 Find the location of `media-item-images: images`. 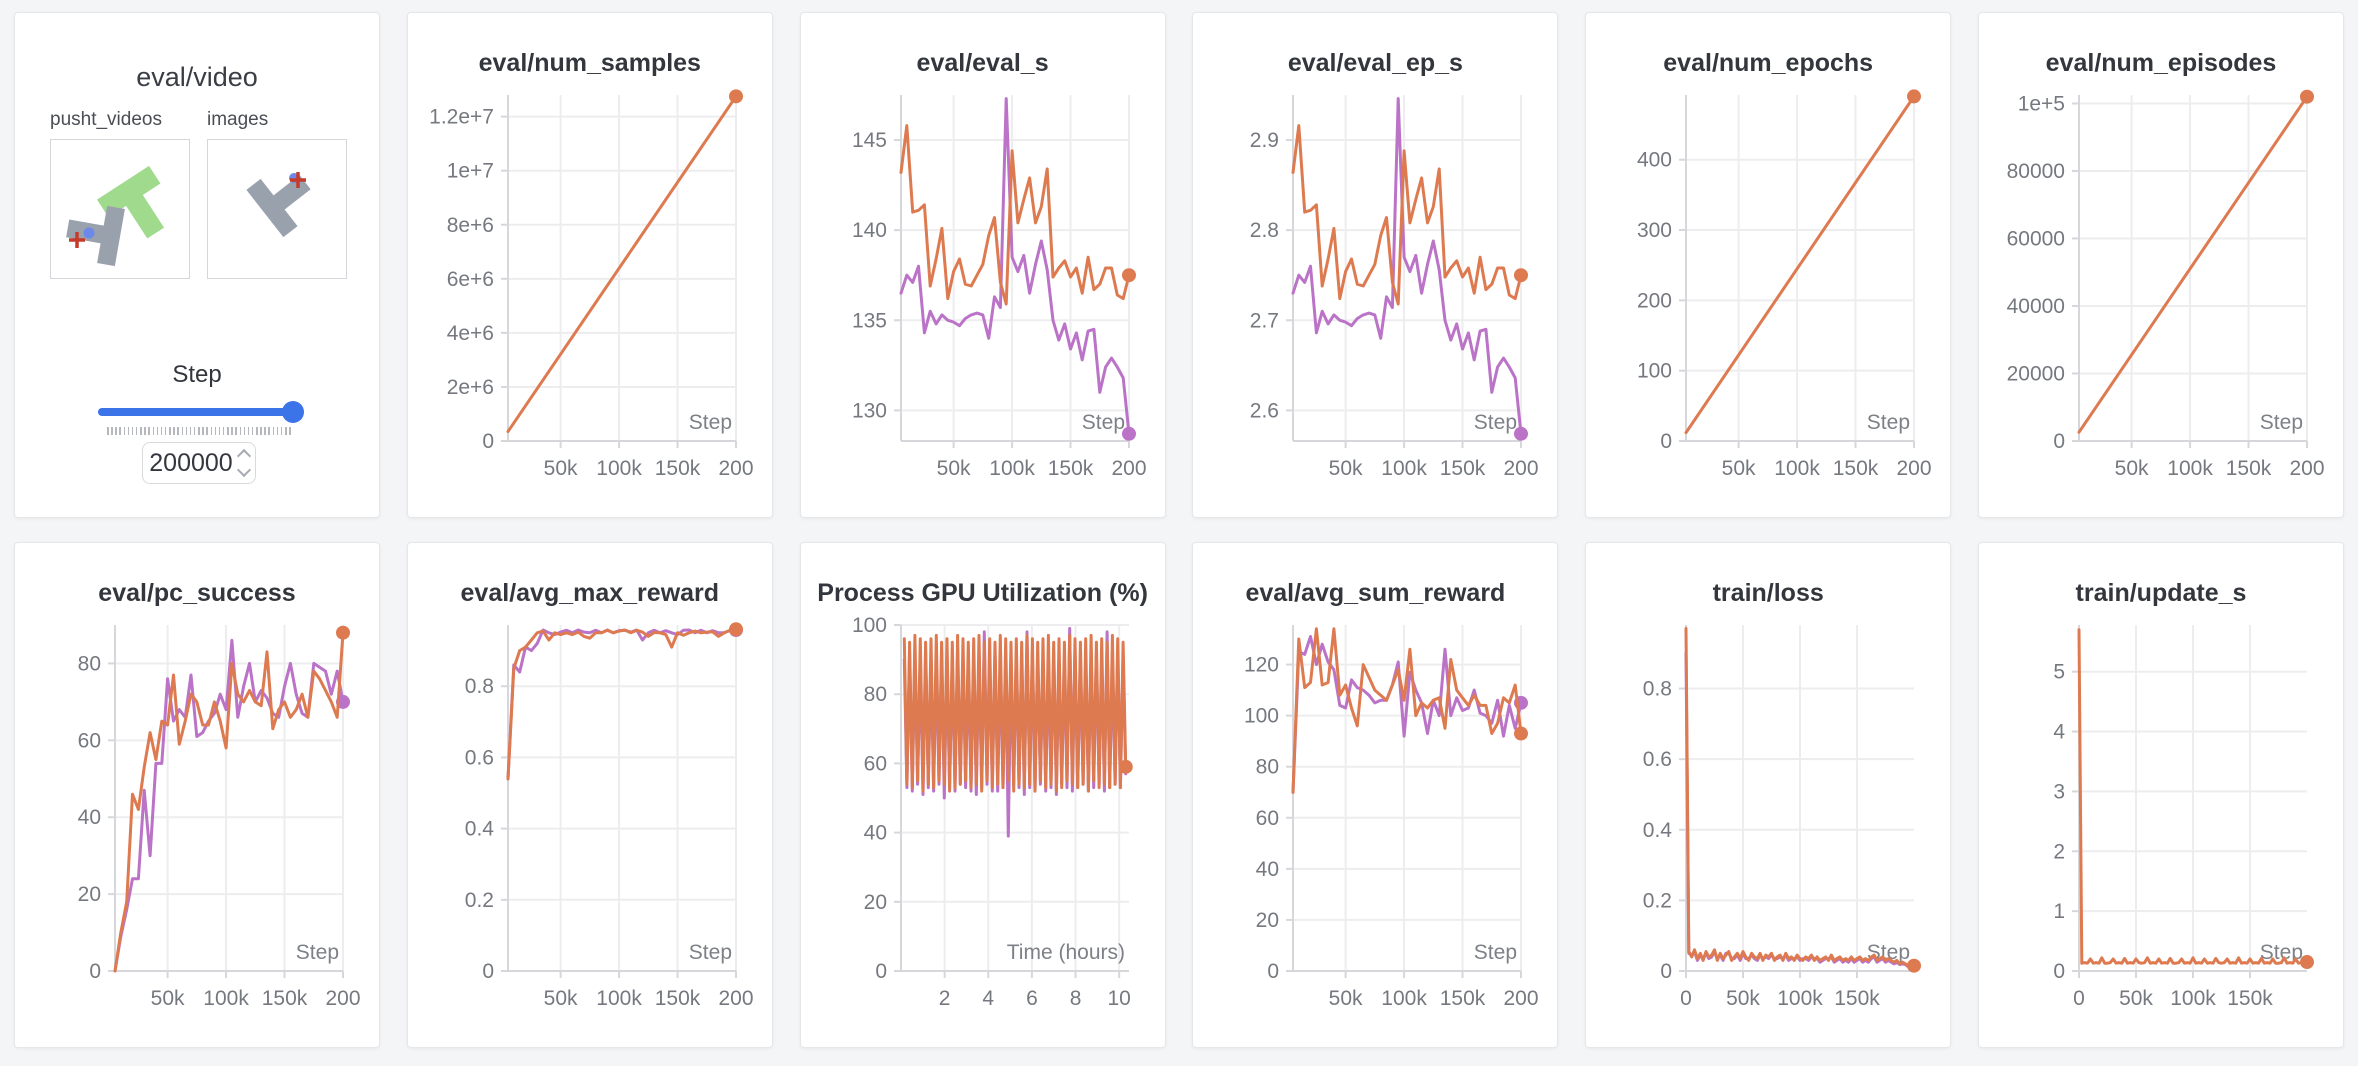

media-item-images: images is located at coordinates (277, 194).